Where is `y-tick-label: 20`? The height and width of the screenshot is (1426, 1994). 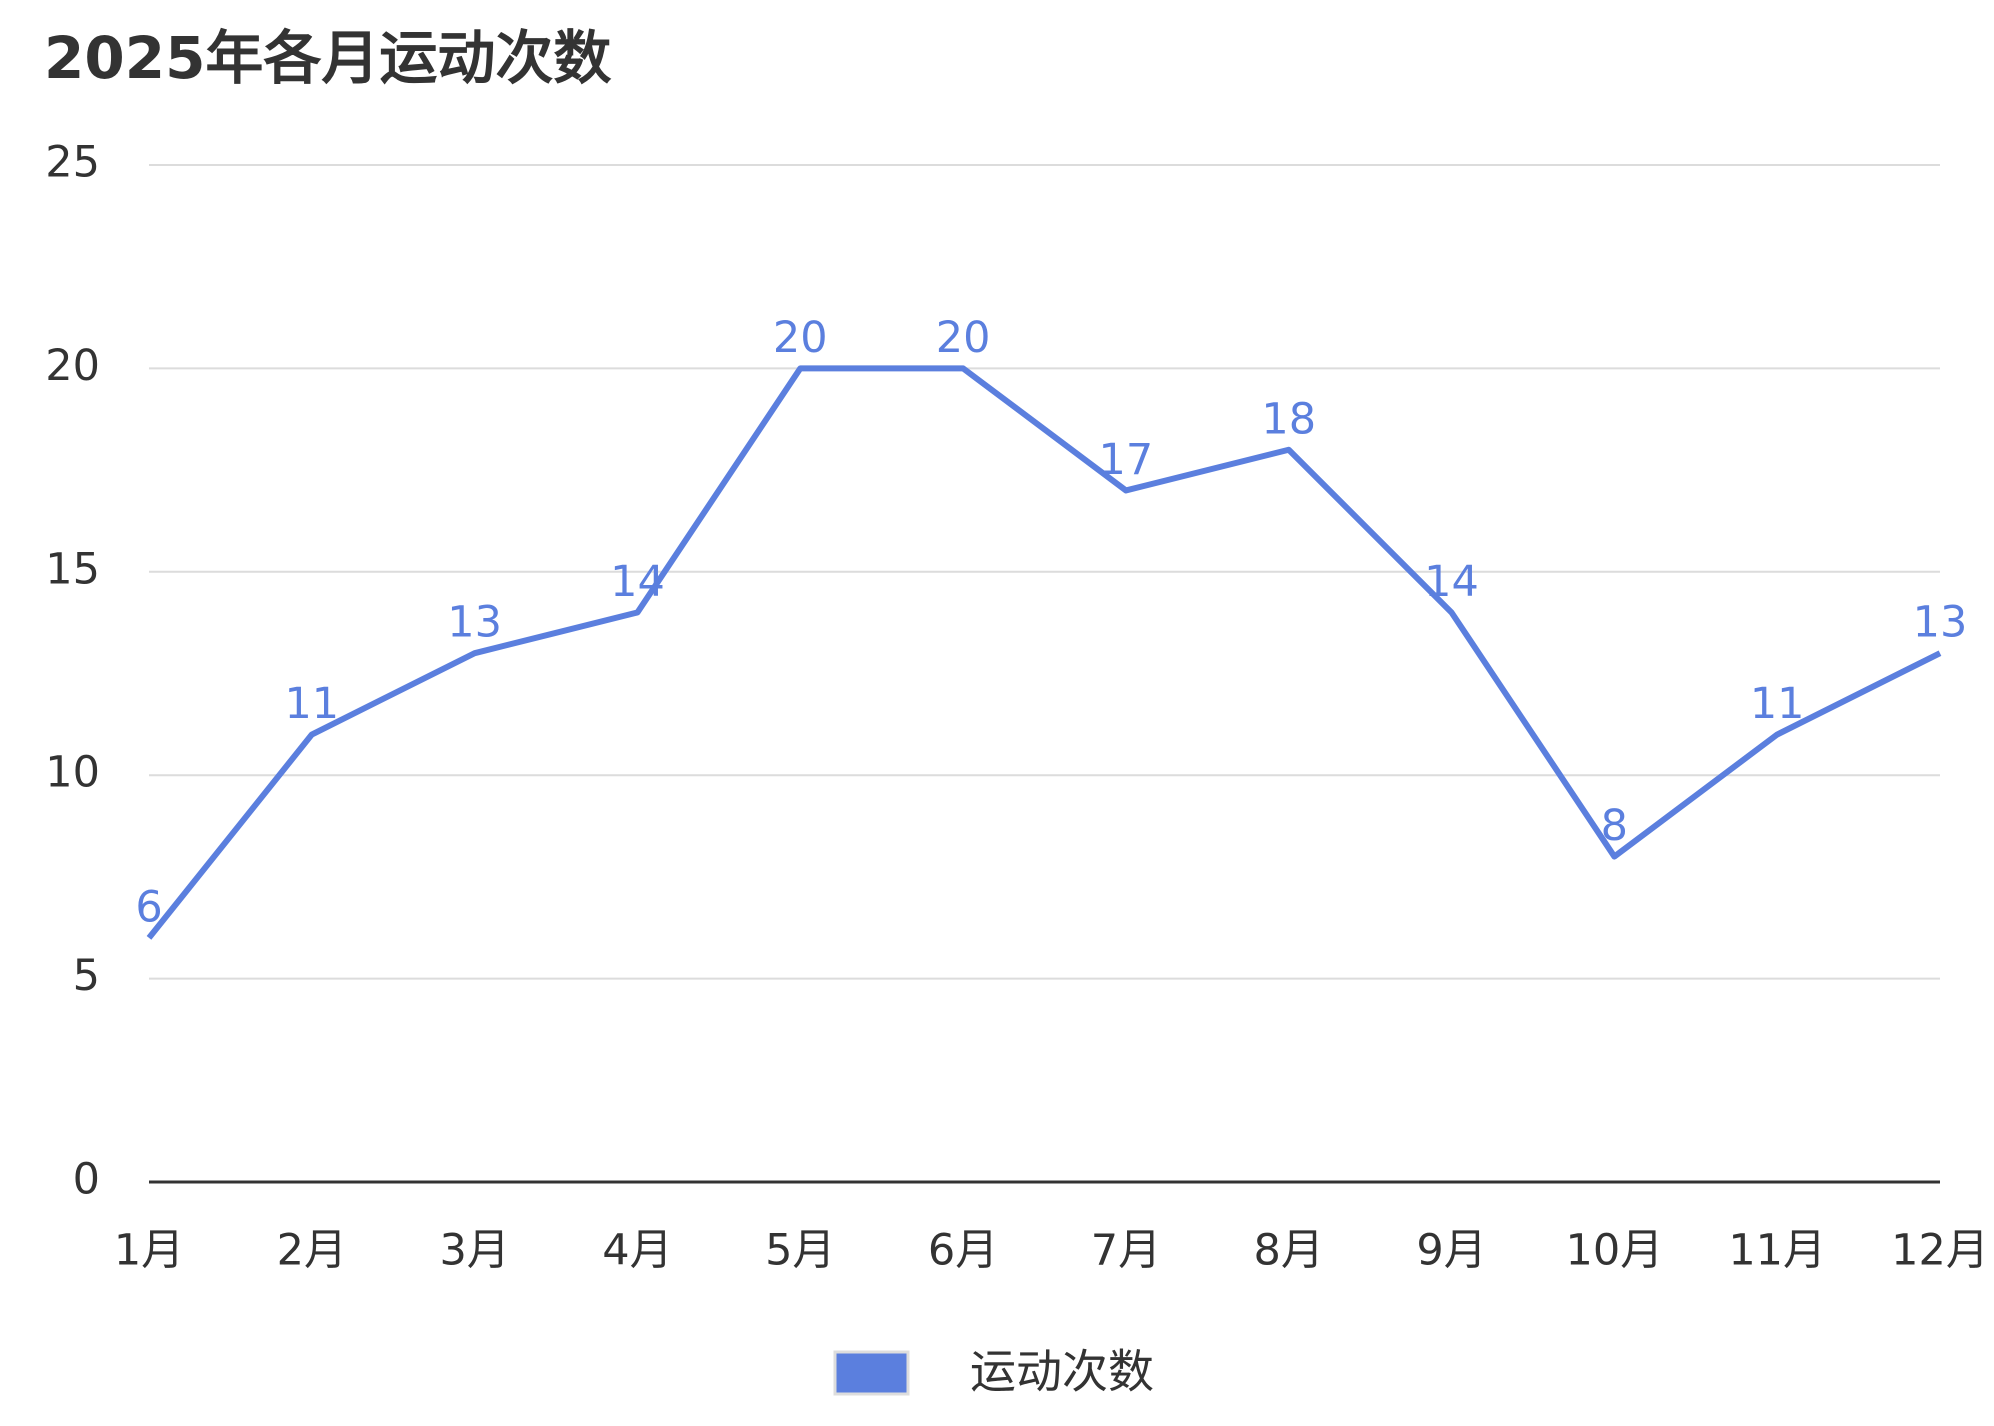 y-tick-label: 20 is located at coordinates (72, 366).